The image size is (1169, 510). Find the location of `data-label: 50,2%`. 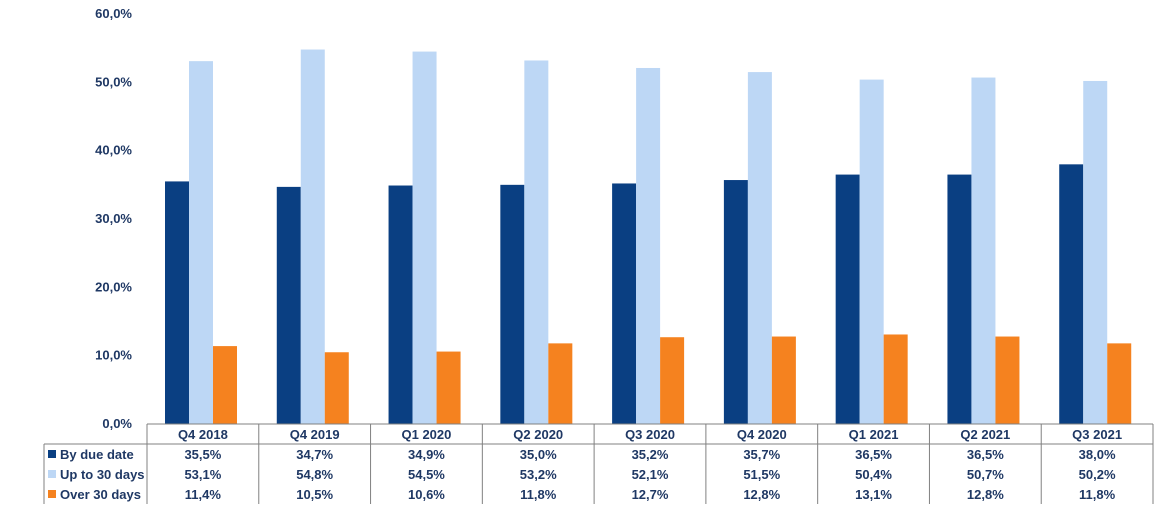

data-label: 50,2% is located at coordinates (1097, 474).